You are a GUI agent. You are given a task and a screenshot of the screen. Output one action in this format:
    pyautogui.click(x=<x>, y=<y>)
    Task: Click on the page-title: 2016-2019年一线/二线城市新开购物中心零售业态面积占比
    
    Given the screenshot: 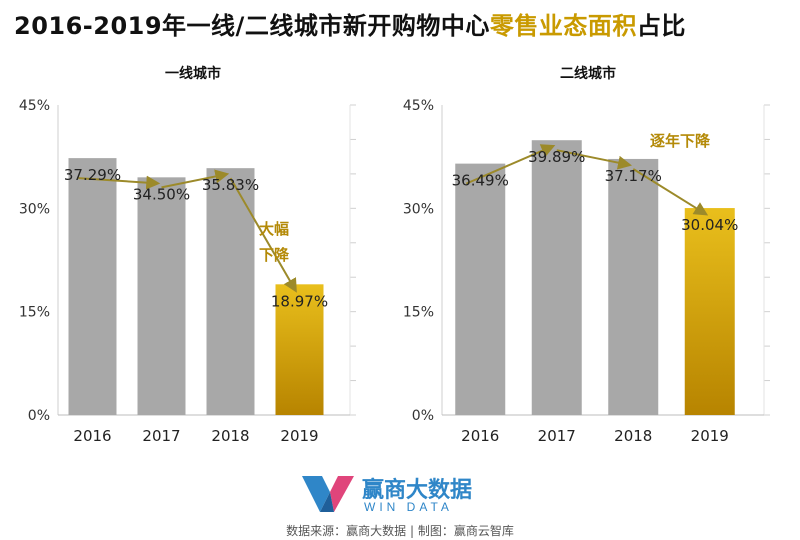 What is the action you would take?
    pyautogui.click(x=350, y=23)
    